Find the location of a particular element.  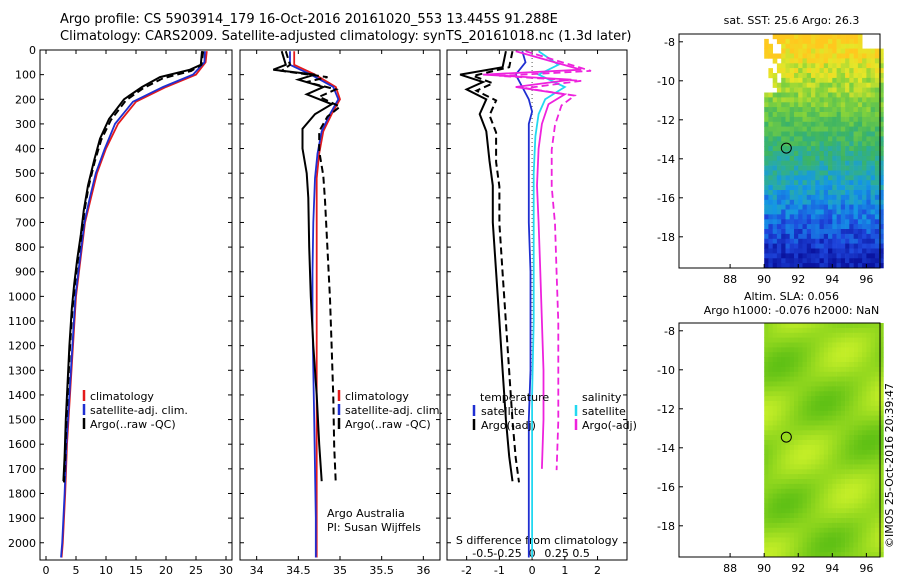

difference-xtick-label: 0 is located at coordinates (532, 570).